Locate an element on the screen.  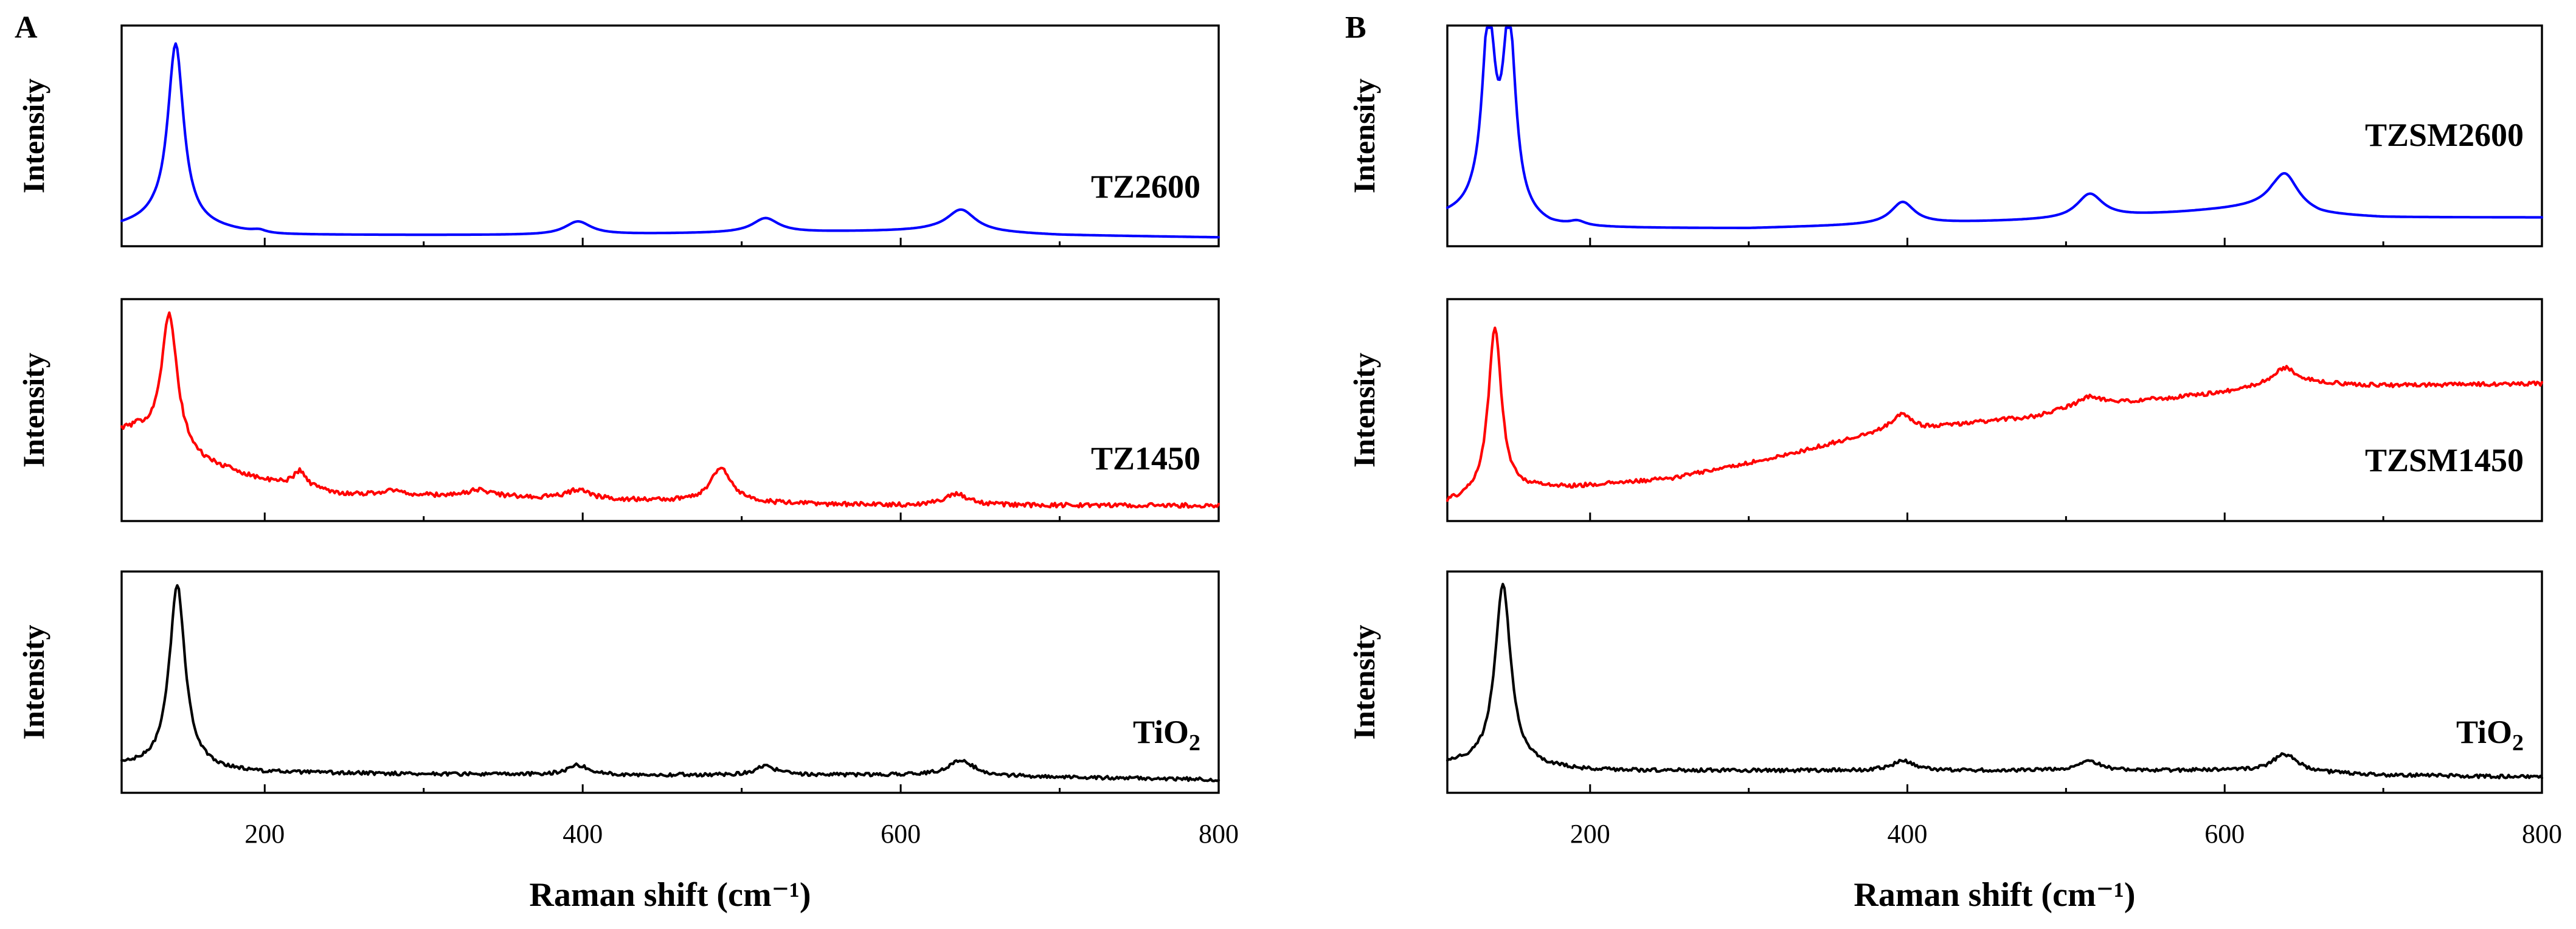
series-label: TZ2600 is located at coordinates (1145, 186).